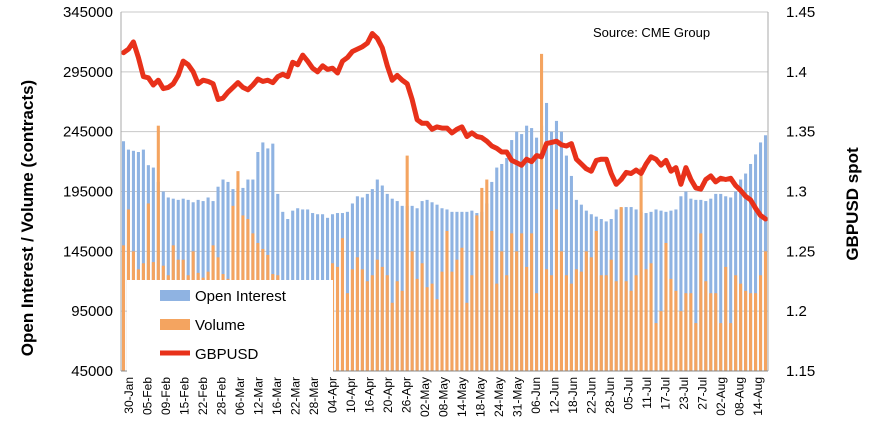 The image size is (874, 436). I want to click on left-axis-ticks: 345000 295000 245000 195000 145000 95000 45000, so click(88, 192).